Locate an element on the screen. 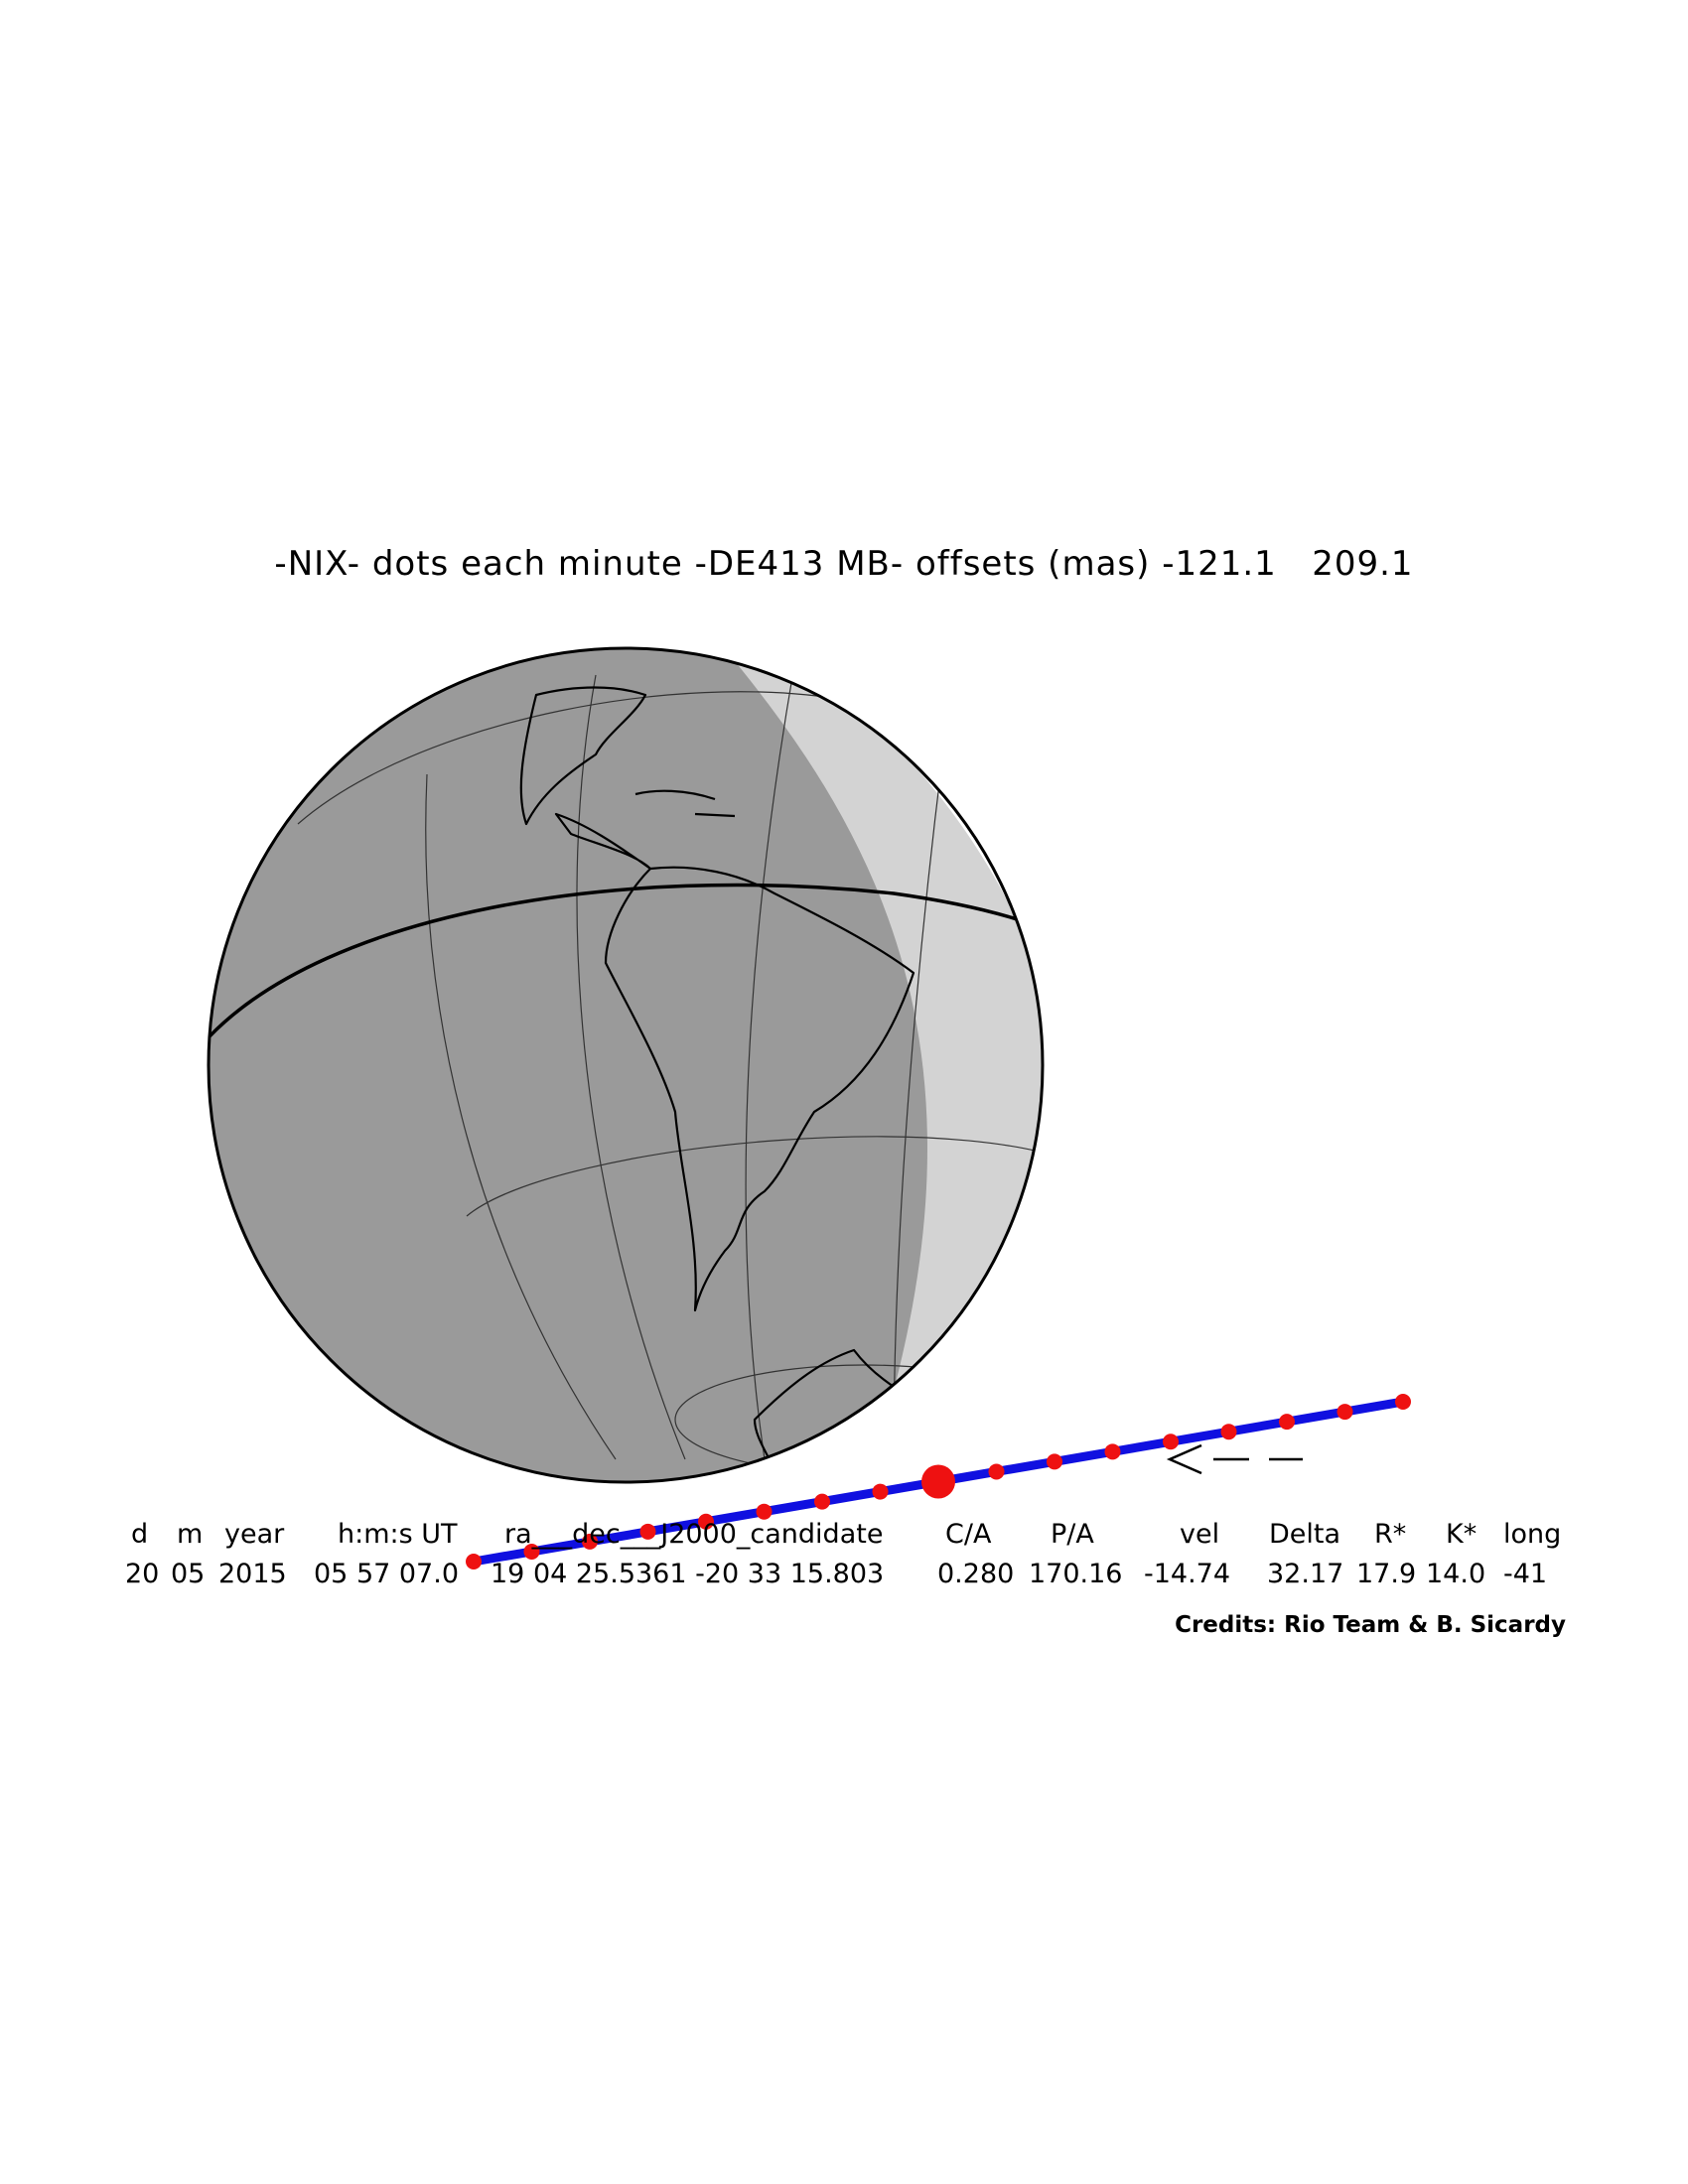 The width and height of the screenshot is (1688, 2184). header-kstar: K* is located at coordinates (1461, 1534).